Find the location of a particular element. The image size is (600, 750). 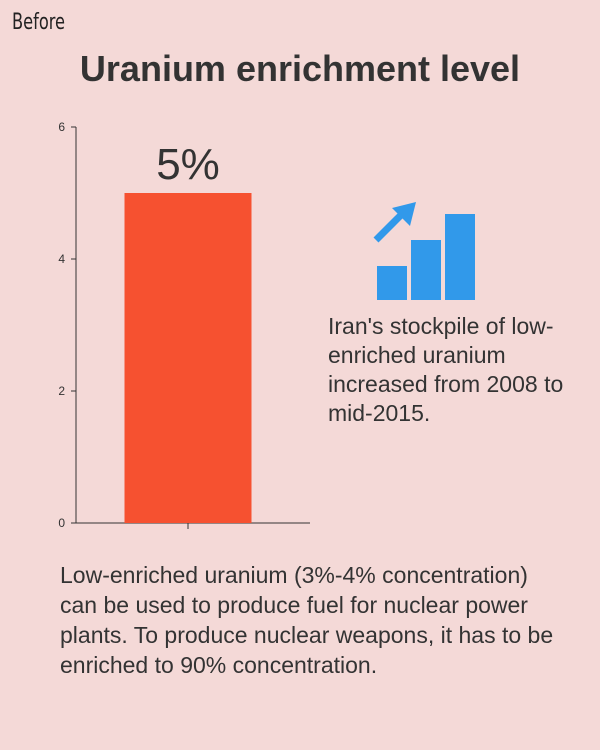

icon-bar-short is located at coordinates (392, 283).